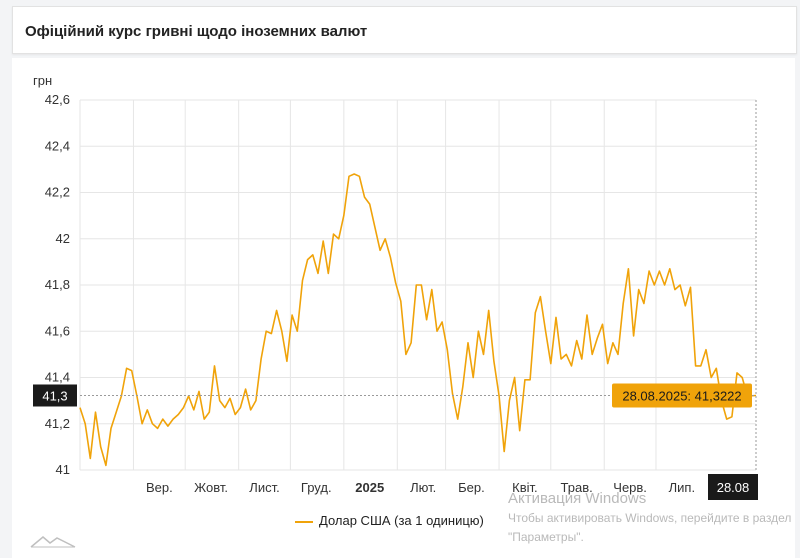 The height and width of the screenshot is (558, 800). I want to click on tooltip-label: 28.08.2025: 41,3222, so click(681, 395).